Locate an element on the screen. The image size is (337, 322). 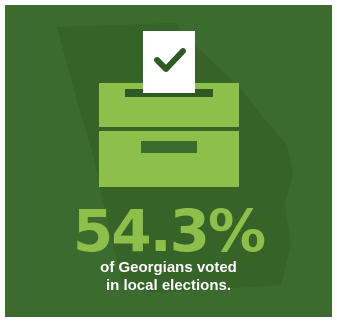
caption-line-2: in local elections. is located at coordinates (168, 285).